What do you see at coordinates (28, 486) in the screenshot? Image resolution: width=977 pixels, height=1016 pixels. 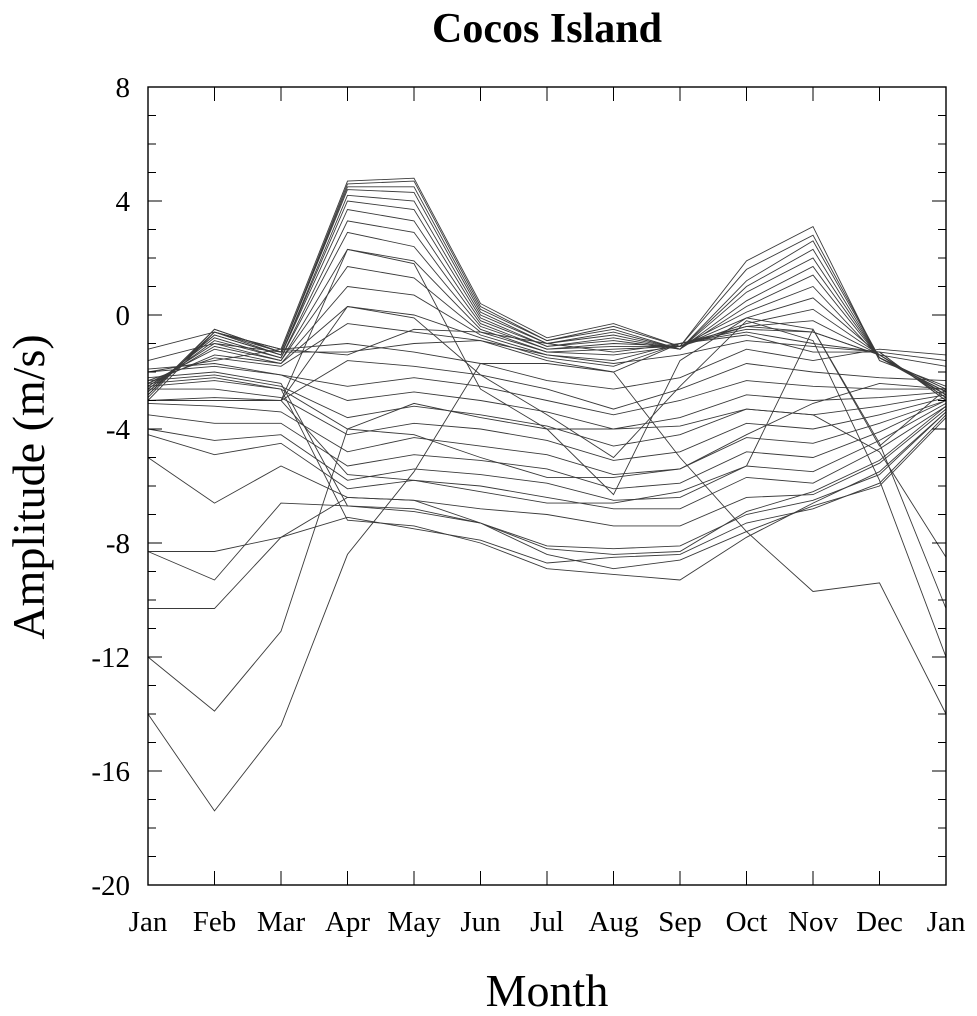 I see `y-axis-title: Amplitude (m/s)` at bounding box center [28, 486].